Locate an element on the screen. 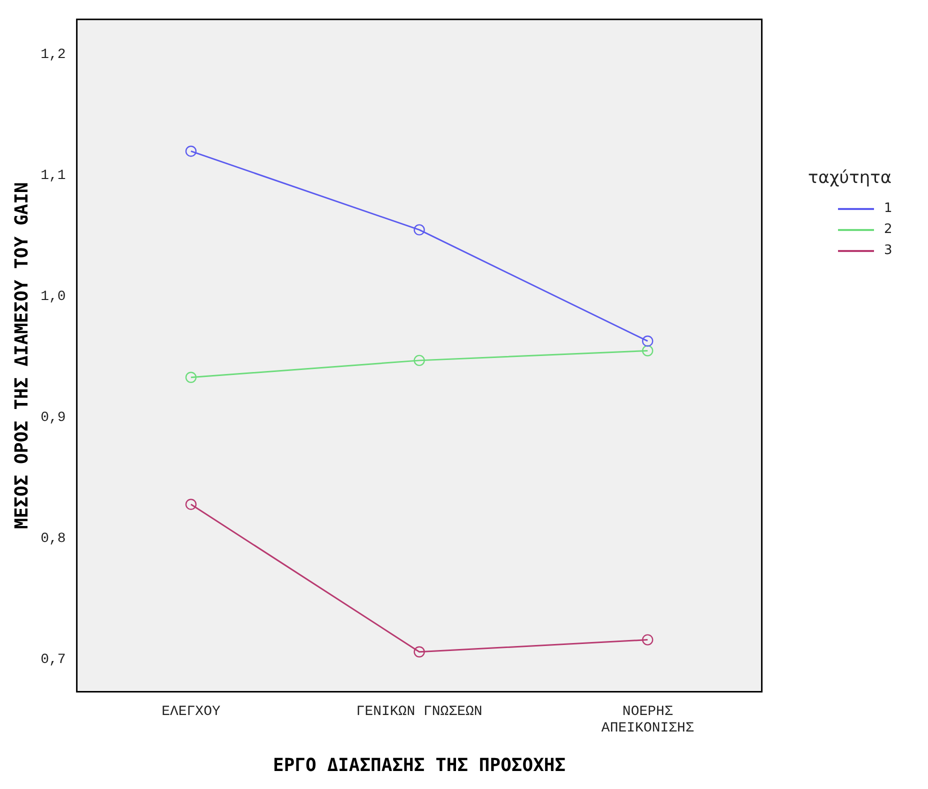 Image resolution: width=928 pixels, height=789 pixels. y-axis-title: ΜΕΣΟΣ ΟΡΟΣ ΤΗΣ ΔΙΑΜΕΣΟΥ ΤΟΥ GAIN is located at coordinates (21, 355).